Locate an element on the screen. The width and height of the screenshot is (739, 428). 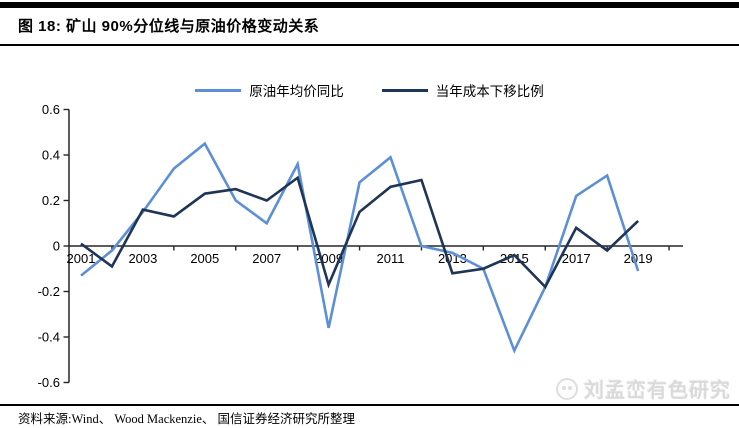
svg-text: -0.6 is located at coordinates (49, 382).